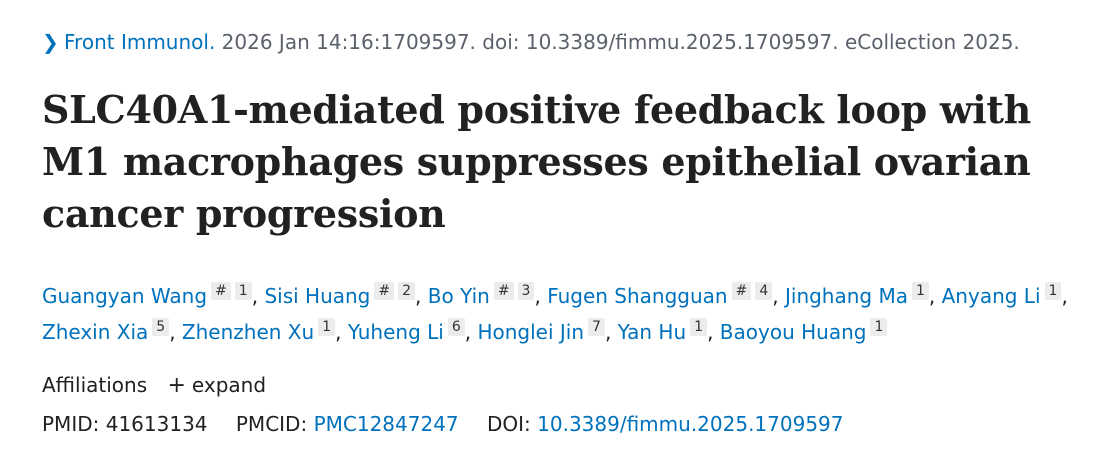  I want to click on author-name-link: Baoyou Huang, so click(793, 332).